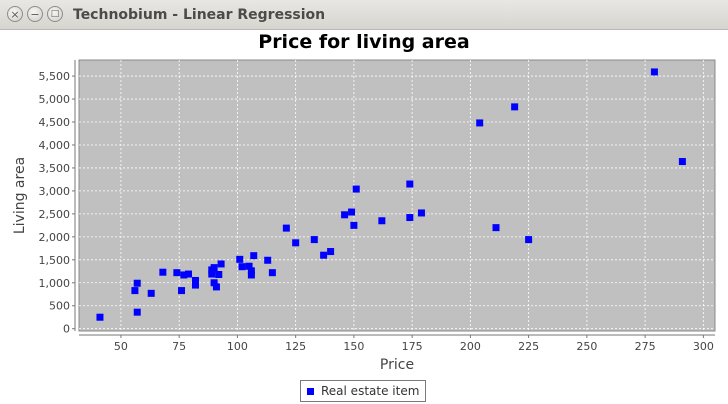 This screenshot has width=728, height=404. Describe the element at coordinates (179, 346) in the screenshot. I see `x-tick-label: 75` at that location.